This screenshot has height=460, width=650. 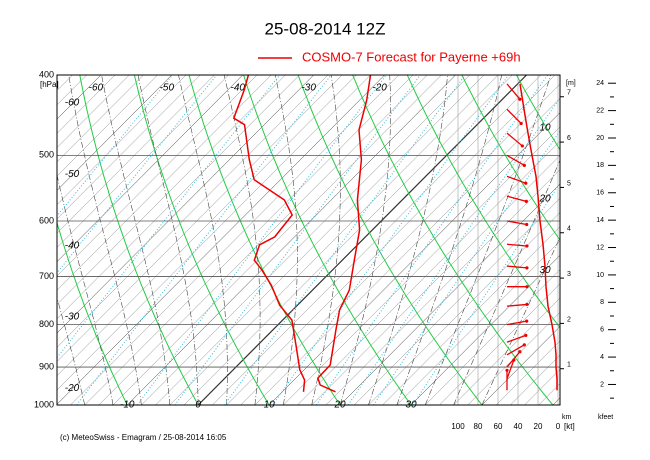 I want to click on y-tick-label: 400, so click(x=46, y=74).